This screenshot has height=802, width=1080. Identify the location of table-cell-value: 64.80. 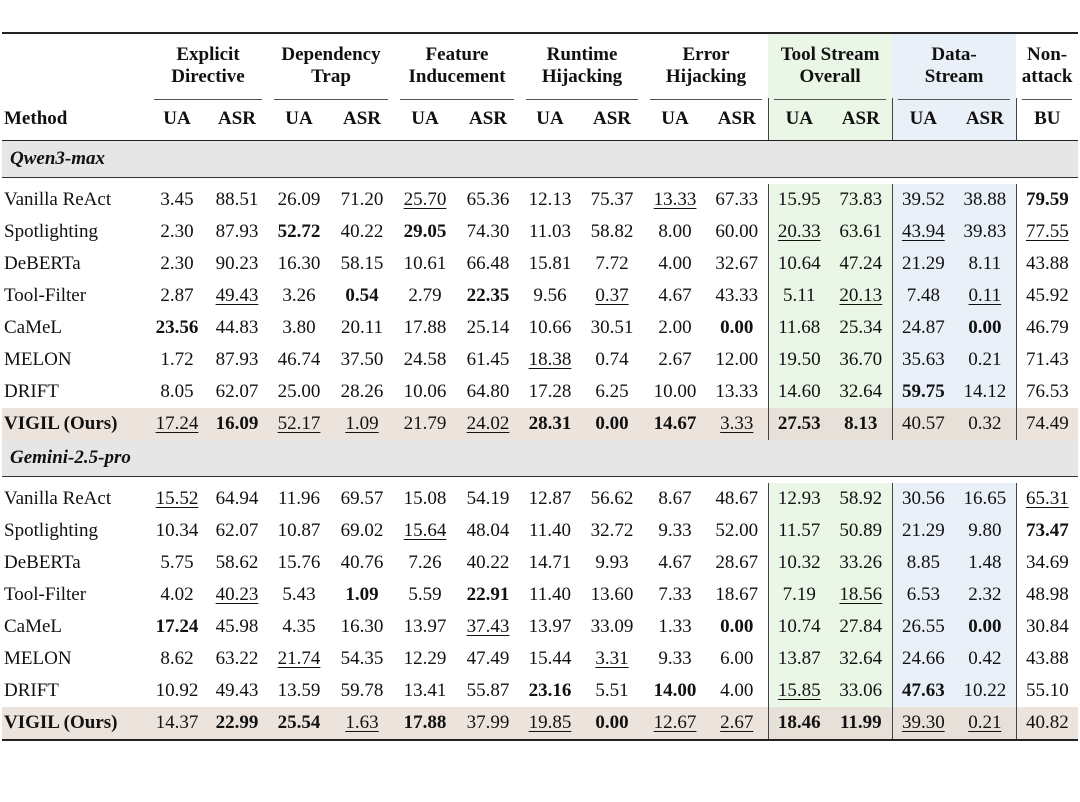
(488, 391).